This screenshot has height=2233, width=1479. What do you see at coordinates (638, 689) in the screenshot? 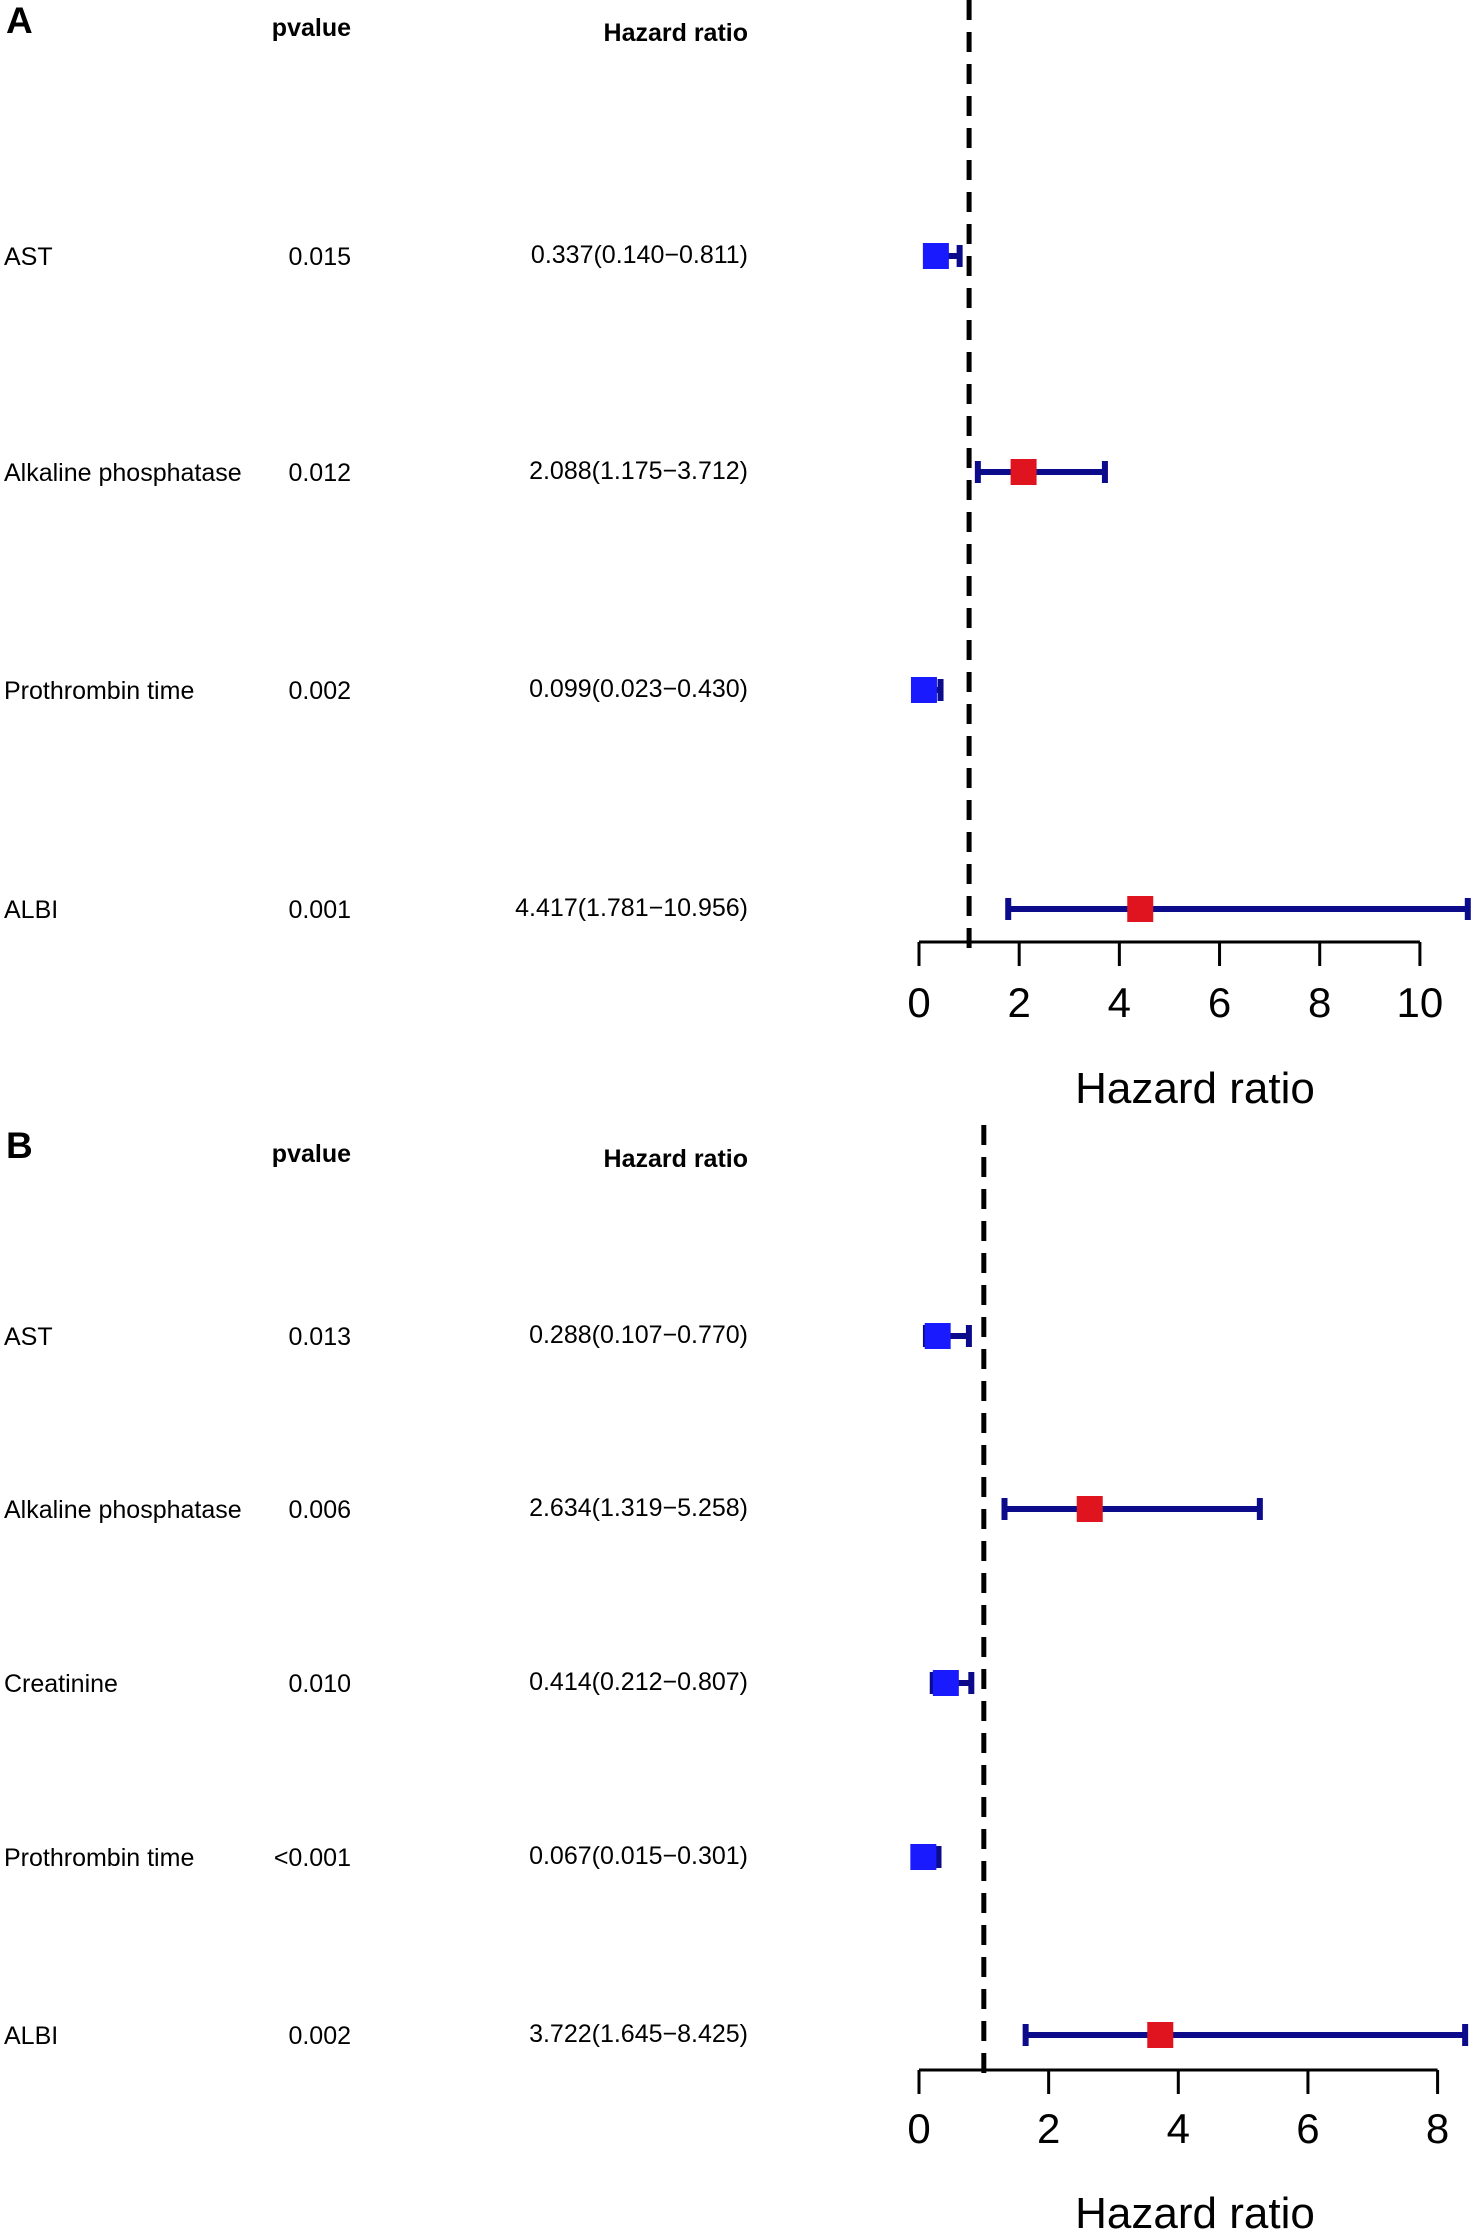
I see `row-hr-text: 0.099(0.023−0.430)` at bounding box center [638, 689].